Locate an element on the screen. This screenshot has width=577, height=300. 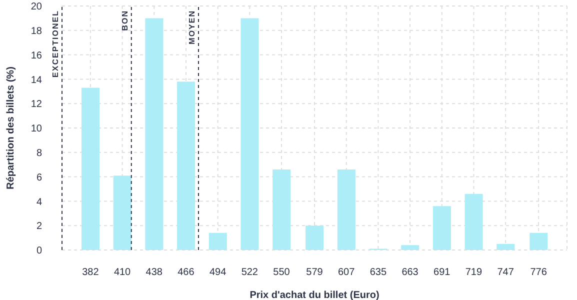
x-tick-label: 776 is located at coordinates (539, 272).